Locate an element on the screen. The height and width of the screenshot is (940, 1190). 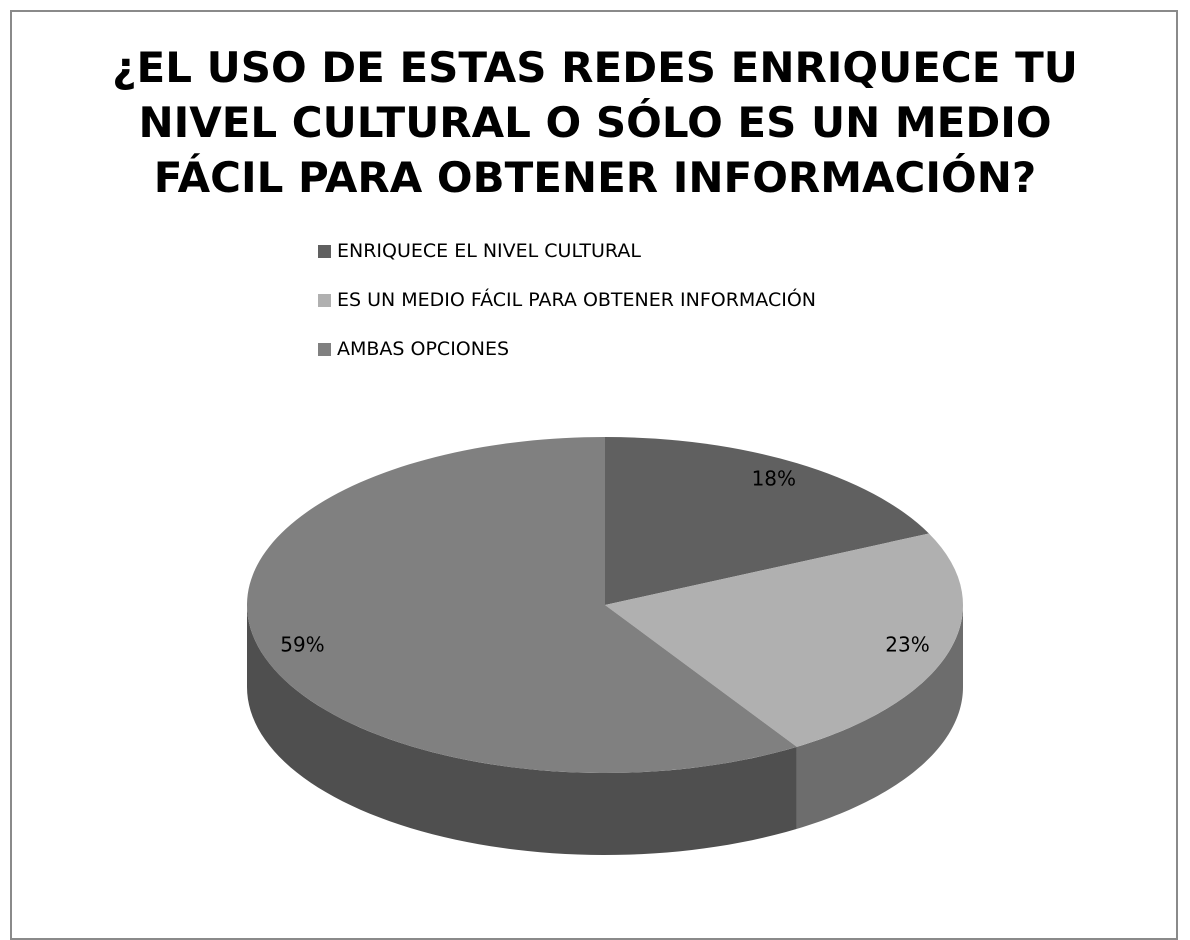
legend-label: AMBAS OPCIONES is located at coordinates (423, 349).